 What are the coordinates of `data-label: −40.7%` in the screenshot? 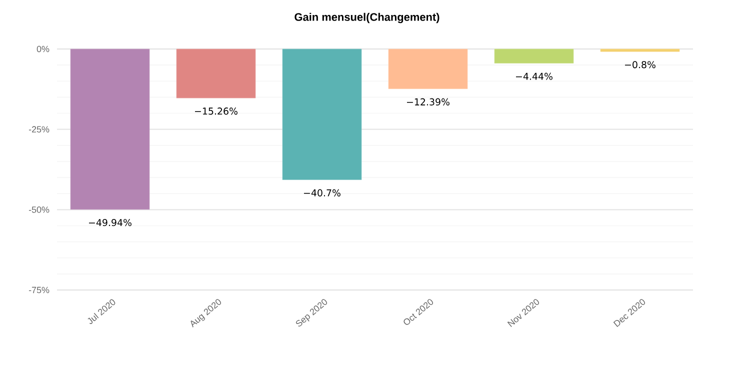 It's located at (322, 192).